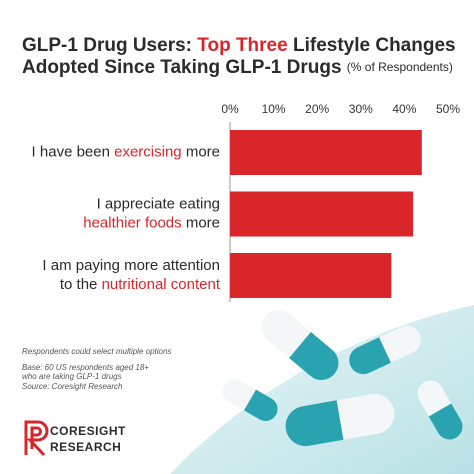  What do you see at coordinates (36, 438) in the screenshot?
I see `logo-mark` at bounding box center [36, 438].